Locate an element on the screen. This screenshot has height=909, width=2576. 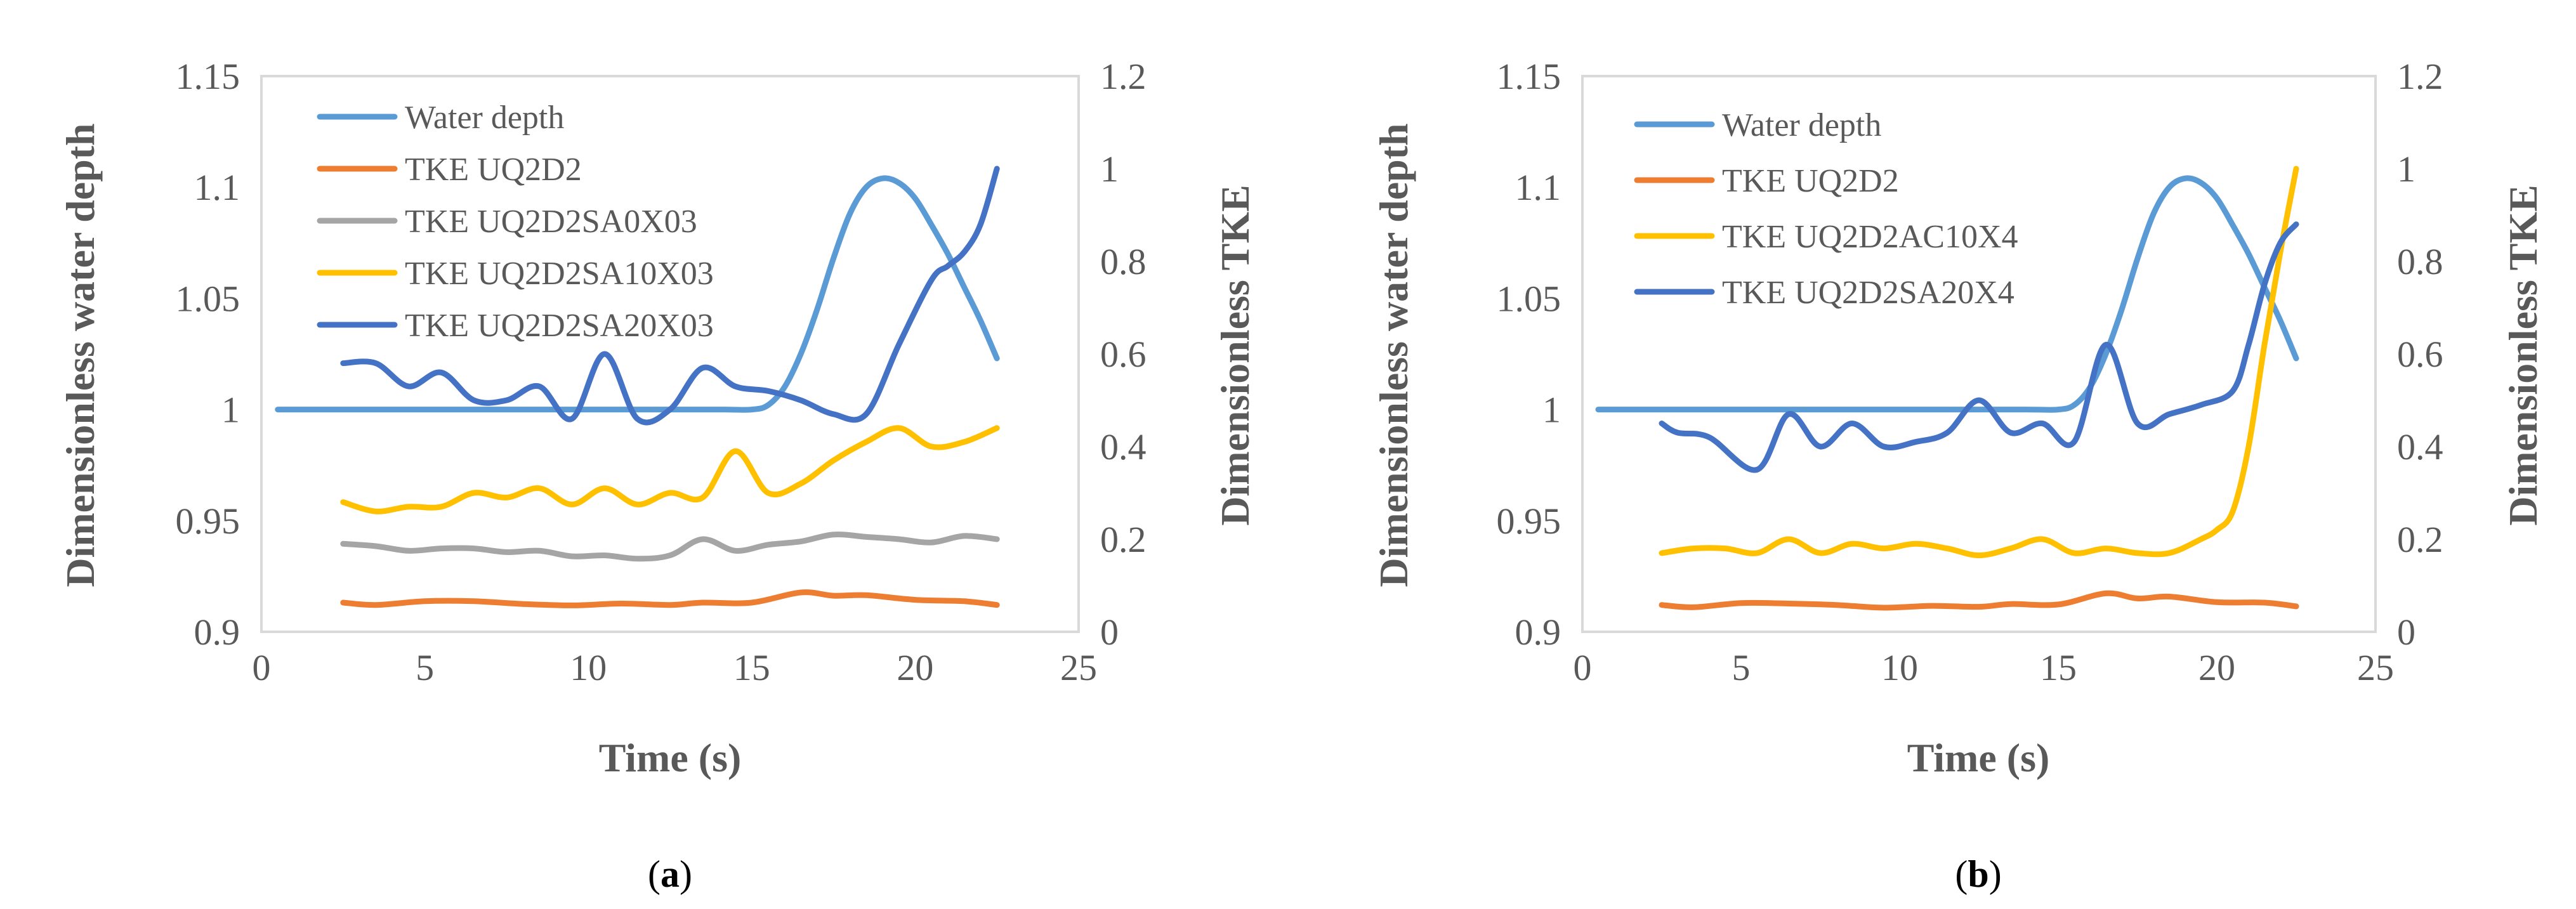
series-line-tke-uq2d2sa0x03 is located at coordinates (670, 546).